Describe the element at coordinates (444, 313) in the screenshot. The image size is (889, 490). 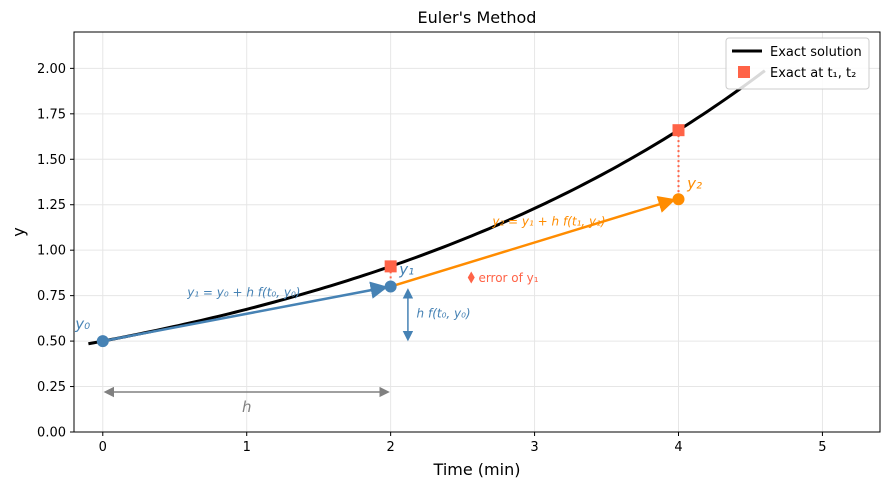
I see `slope-label: h f(t₀, y₀)` at that location.